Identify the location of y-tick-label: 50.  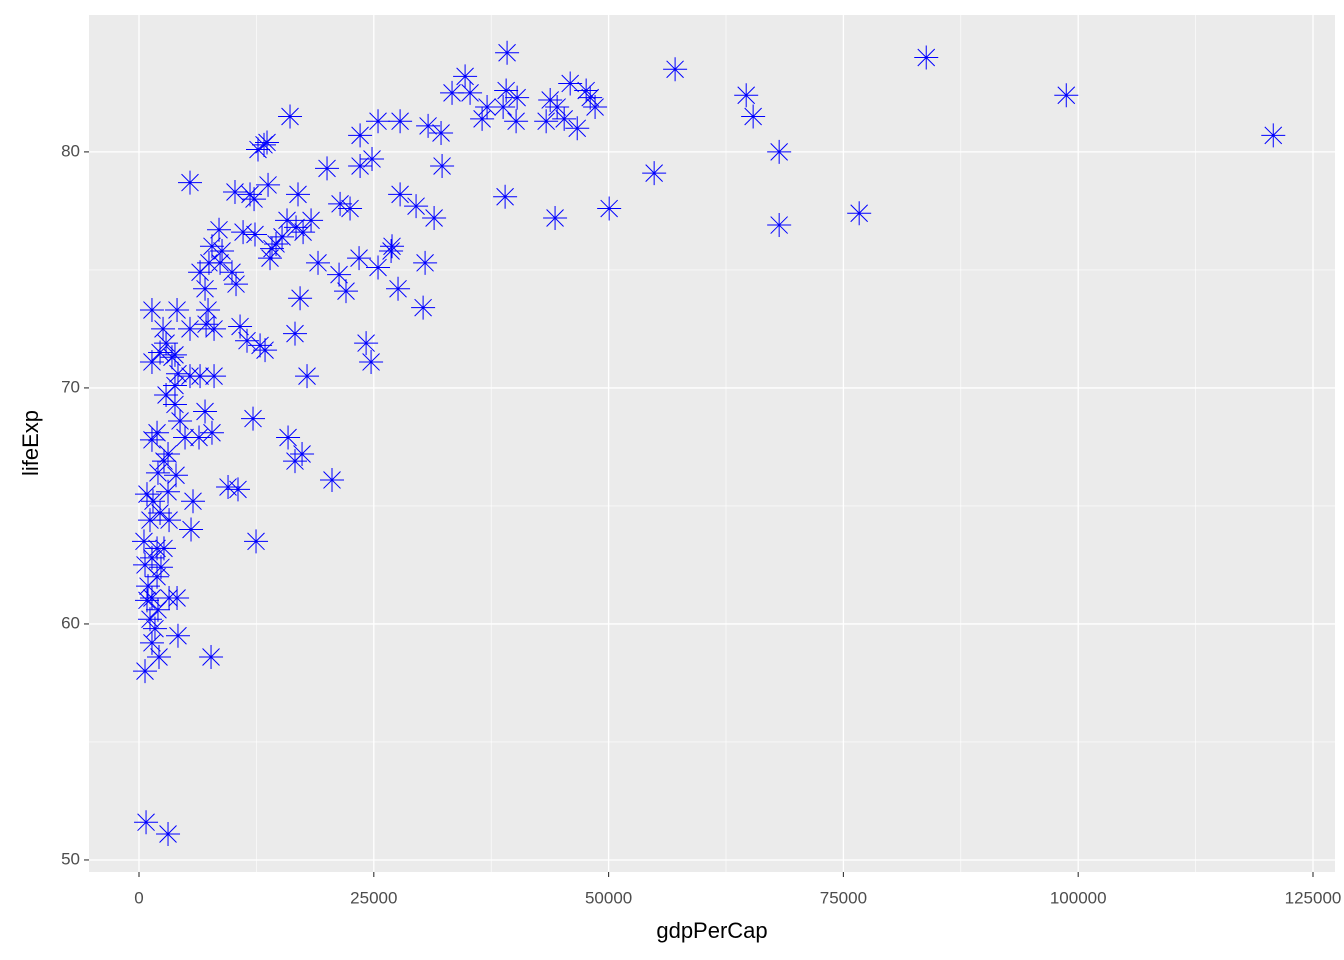
(70, 858).